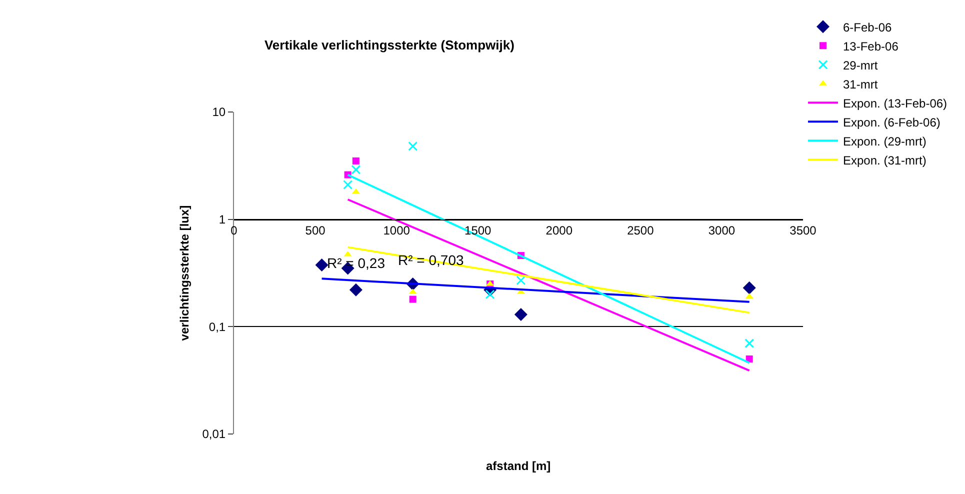  Describe the element at coordinates (867, 27) in the screenshot. I see `legend-label: 6-Feb-06` at that location.